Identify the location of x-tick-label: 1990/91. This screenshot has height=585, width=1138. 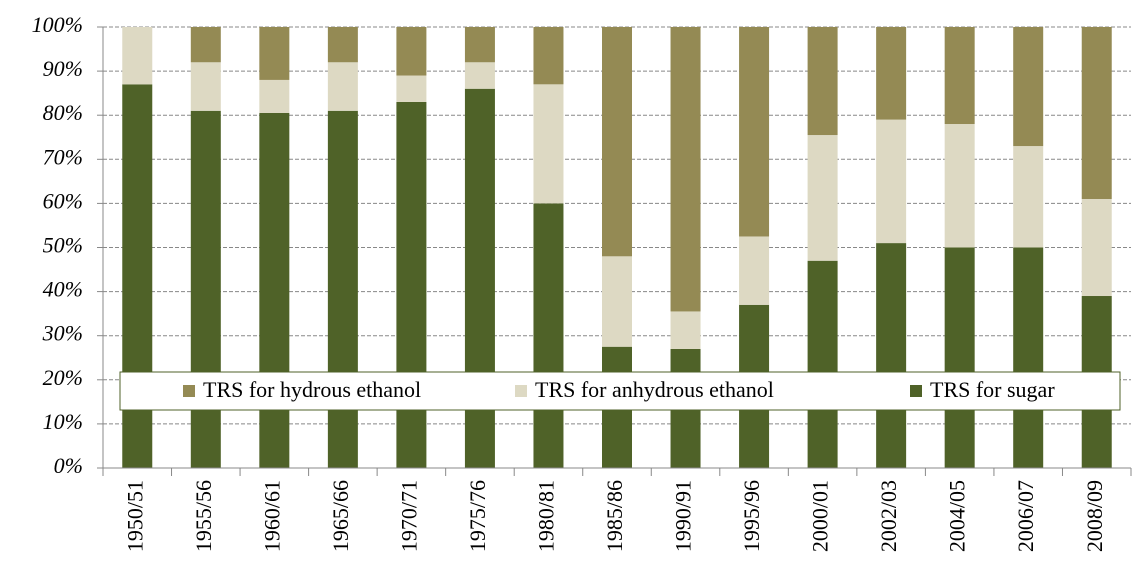
(683, 516).